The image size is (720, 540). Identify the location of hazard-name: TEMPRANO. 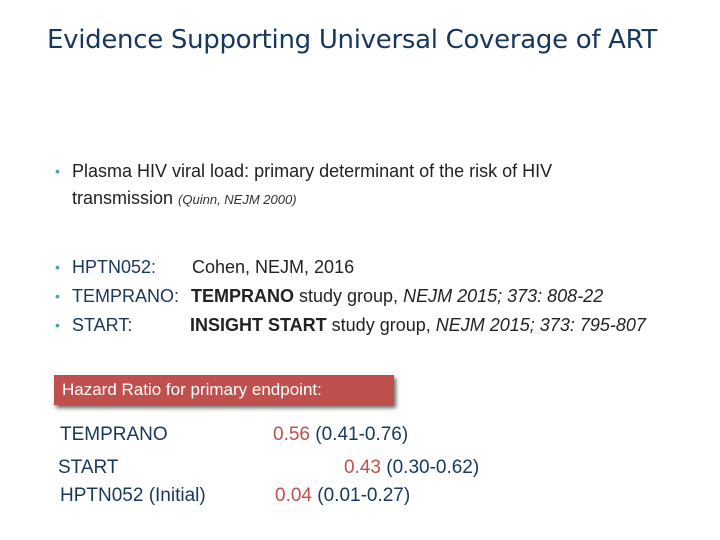
(114, 434).